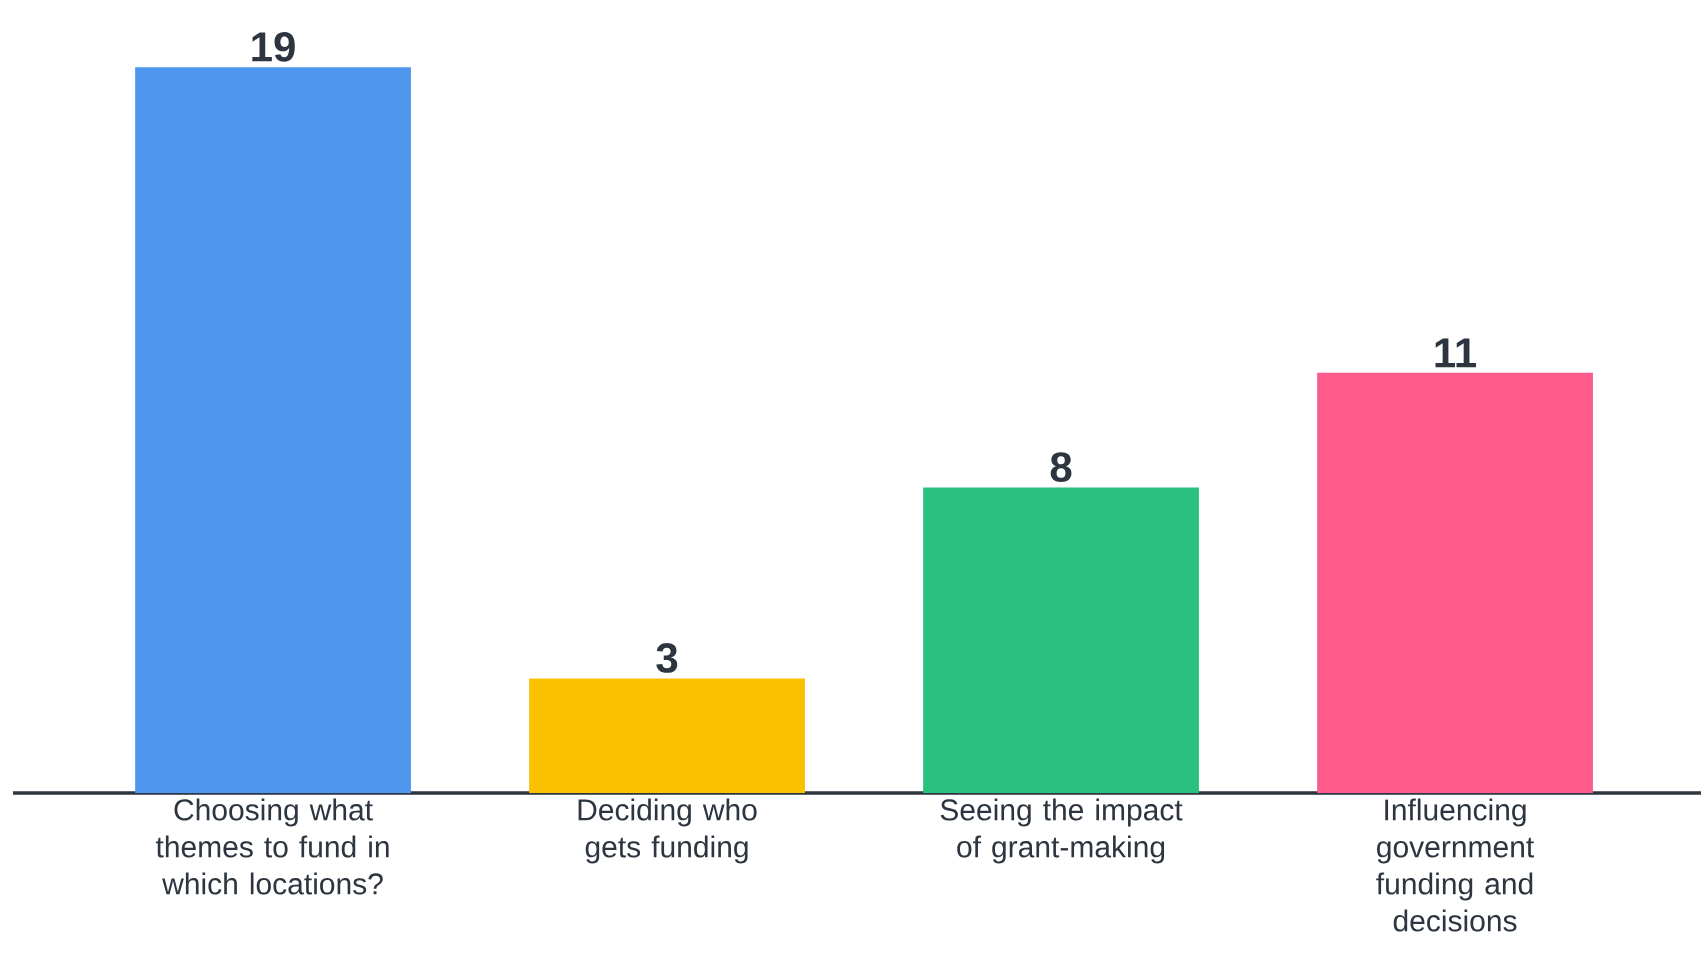 This screenshot has height=971, width=1701. Describe the element at coordinates (1456, 353) in the screenshot. I see `data-label: 11` at that location.